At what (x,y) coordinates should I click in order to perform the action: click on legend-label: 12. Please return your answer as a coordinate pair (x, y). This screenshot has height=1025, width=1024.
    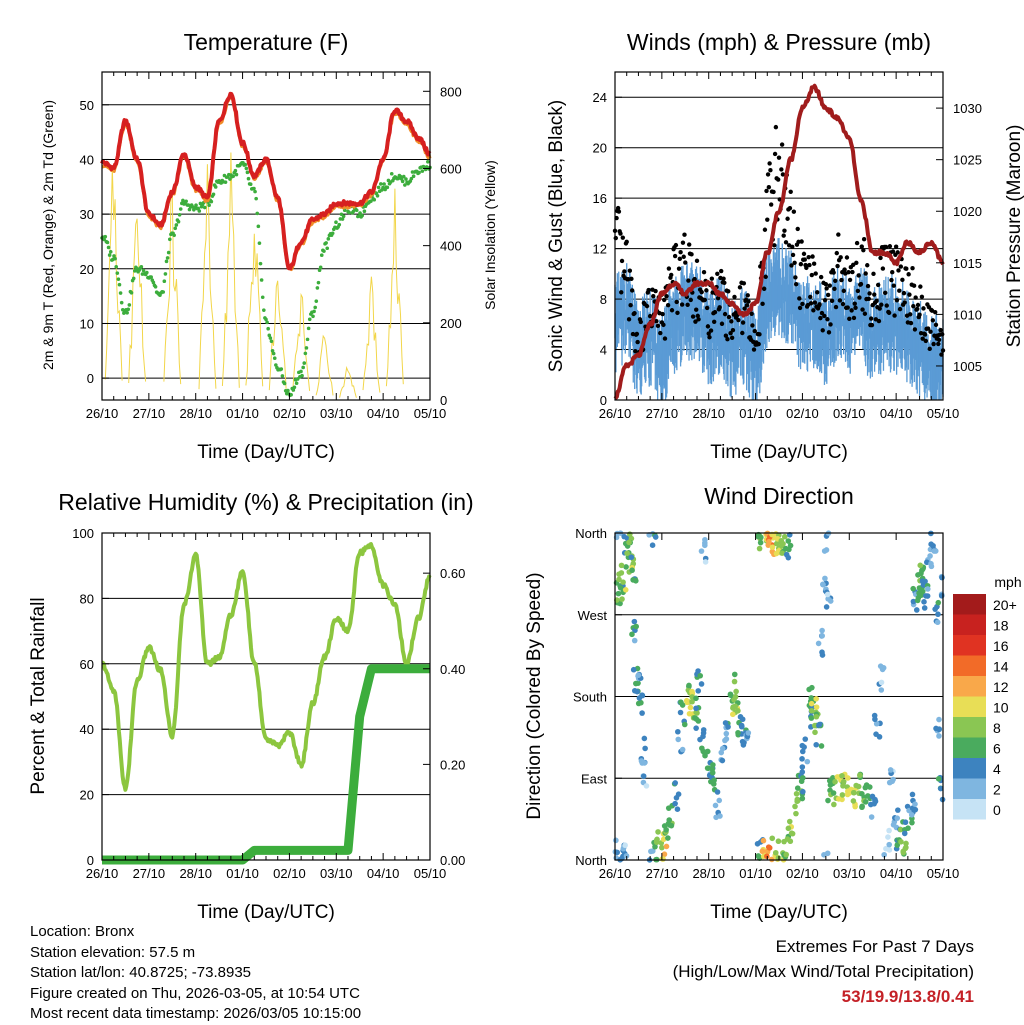
    Looking at the image, I should click on (1001, 687).